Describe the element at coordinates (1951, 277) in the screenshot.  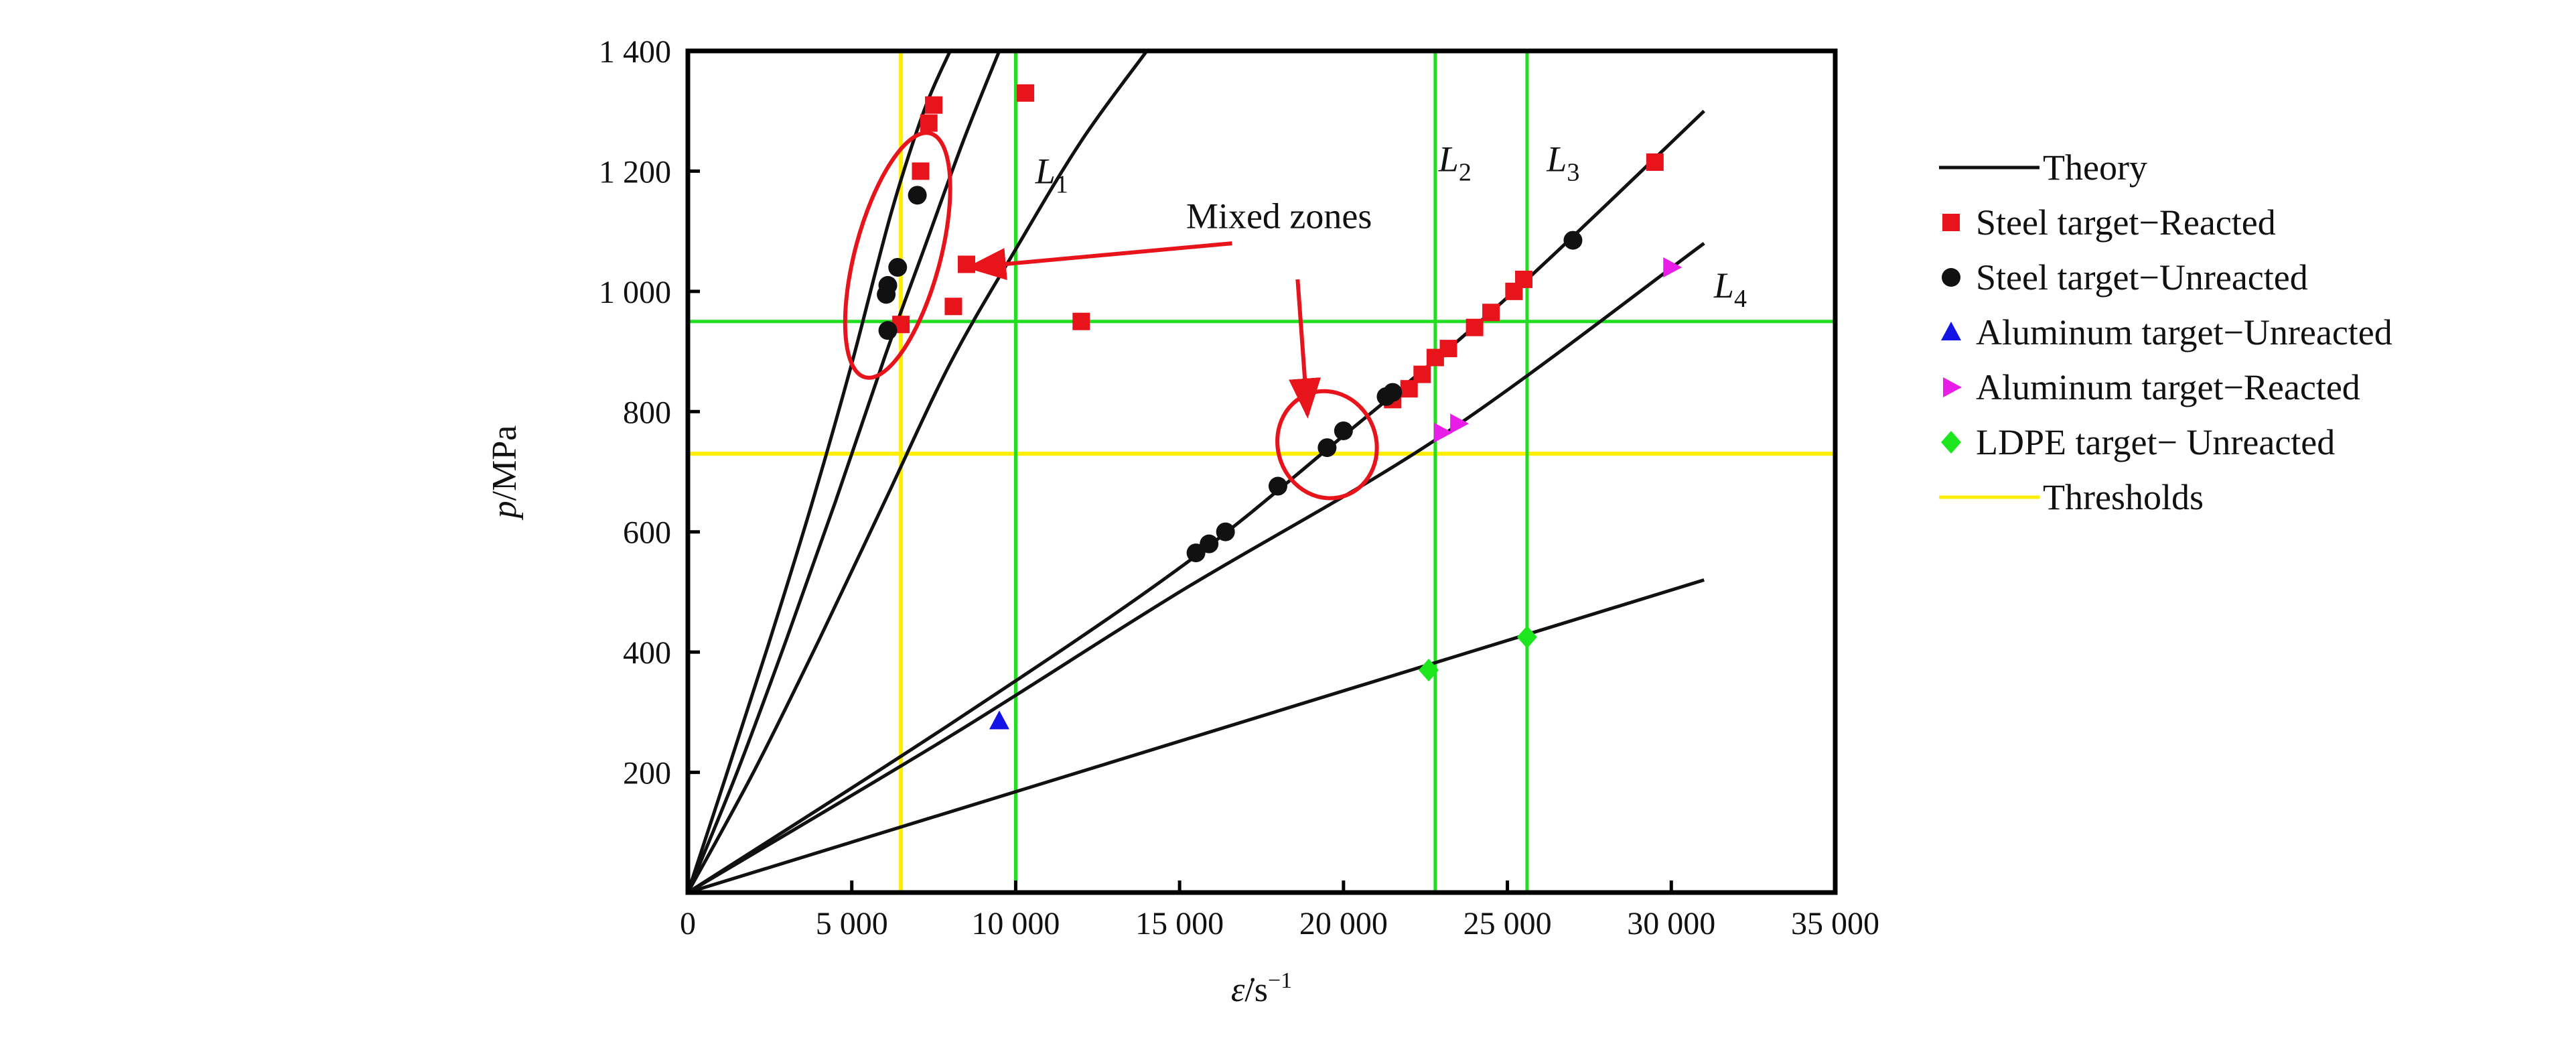
I see `legend-marker-circle` at that location.